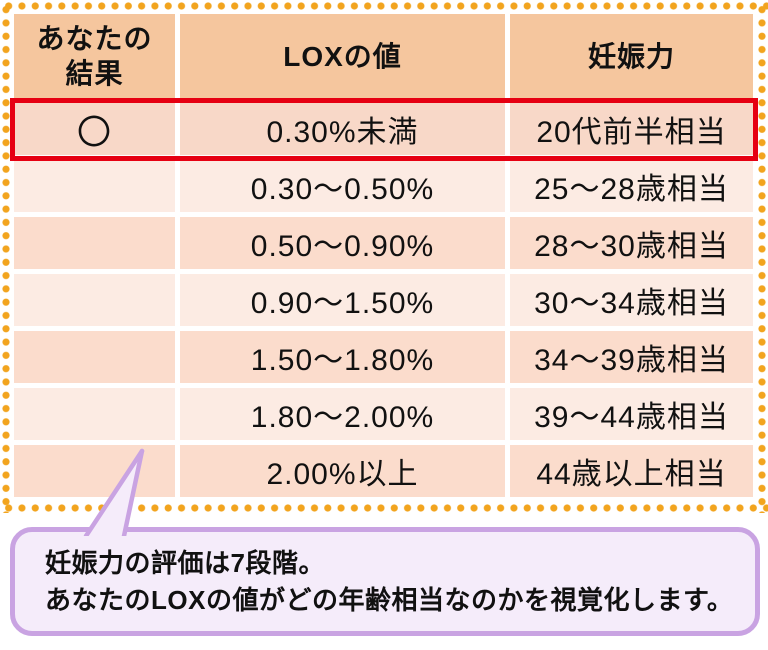  Describe the element at coordinates (631, 357) in the screenshot. I see `fertility-cell: 34〜39歳相当` at that location.